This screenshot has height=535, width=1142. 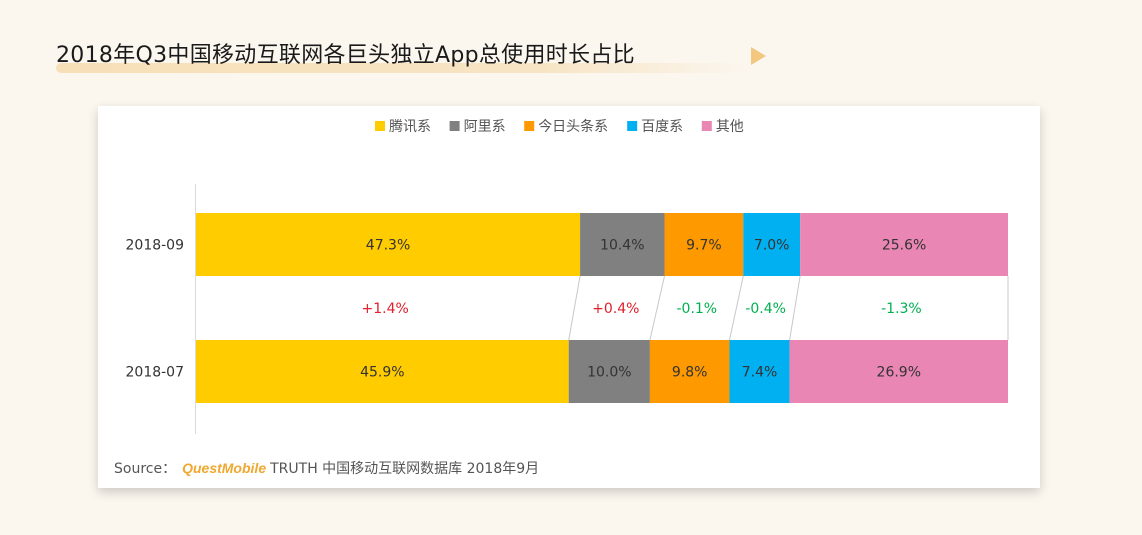 What do you see at coordinates (662, 127) in the screenshot?
I see `legend-label-3: 百度系` at bounding box center [662, 127].